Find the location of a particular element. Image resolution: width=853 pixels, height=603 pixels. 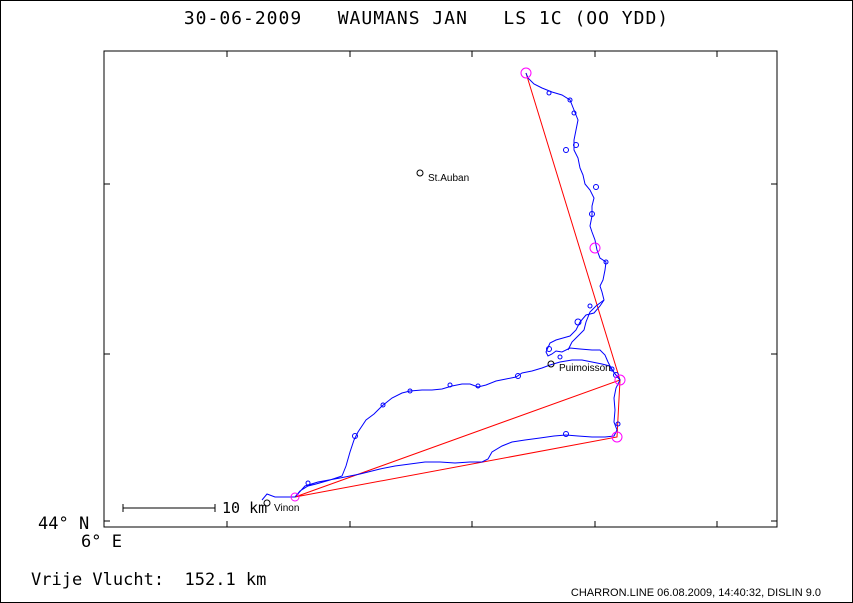

scale-bar: 10 km is located at coordinates (194, 508).